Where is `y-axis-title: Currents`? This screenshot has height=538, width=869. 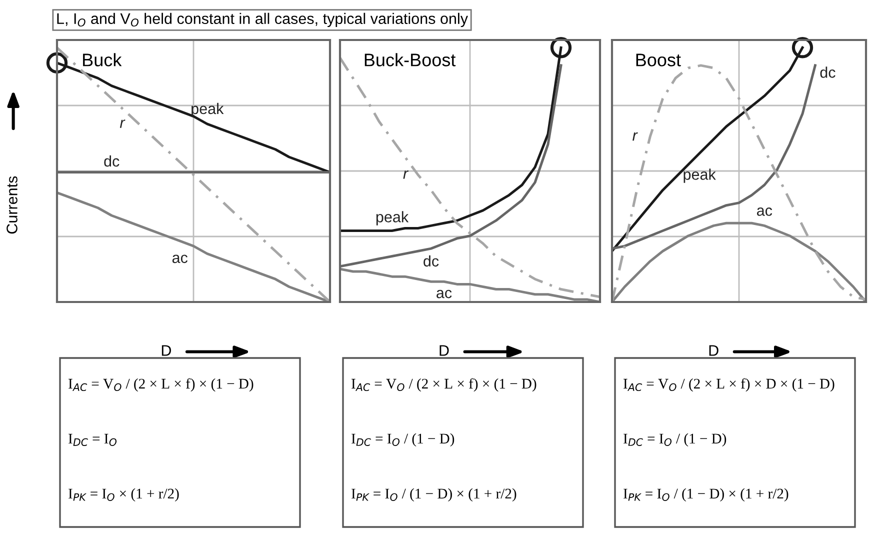 y-axis-title: Currents is located at coordinates (12, 205).